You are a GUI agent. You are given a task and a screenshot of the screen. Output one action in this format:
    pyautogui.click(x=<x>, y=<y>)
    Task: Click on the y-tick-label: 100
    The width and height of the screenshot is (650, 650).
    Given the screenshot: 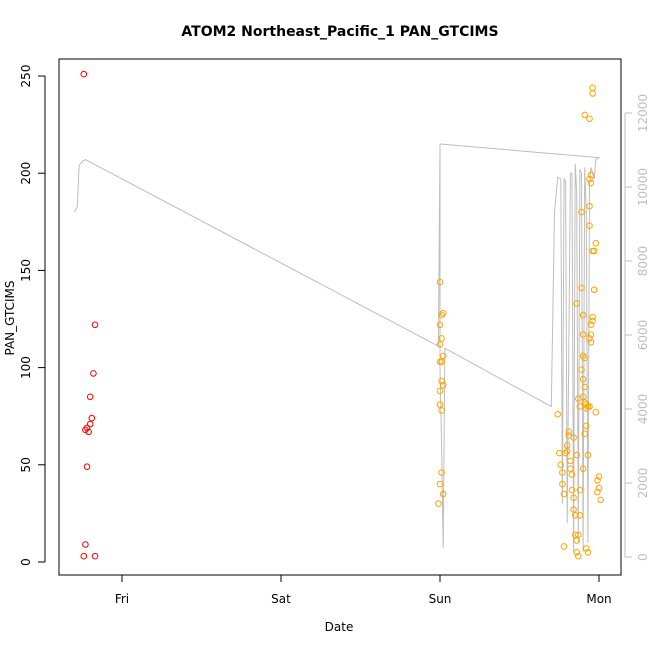 What is the action you would take?
    pyautogui.click(x=26, y=367)
    